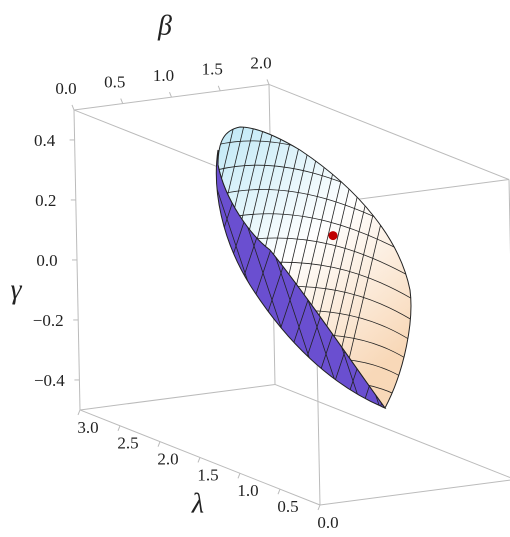 This screenshot has height=537, width=510. I want to click on tick-label: 3.0, so click(87, 427).